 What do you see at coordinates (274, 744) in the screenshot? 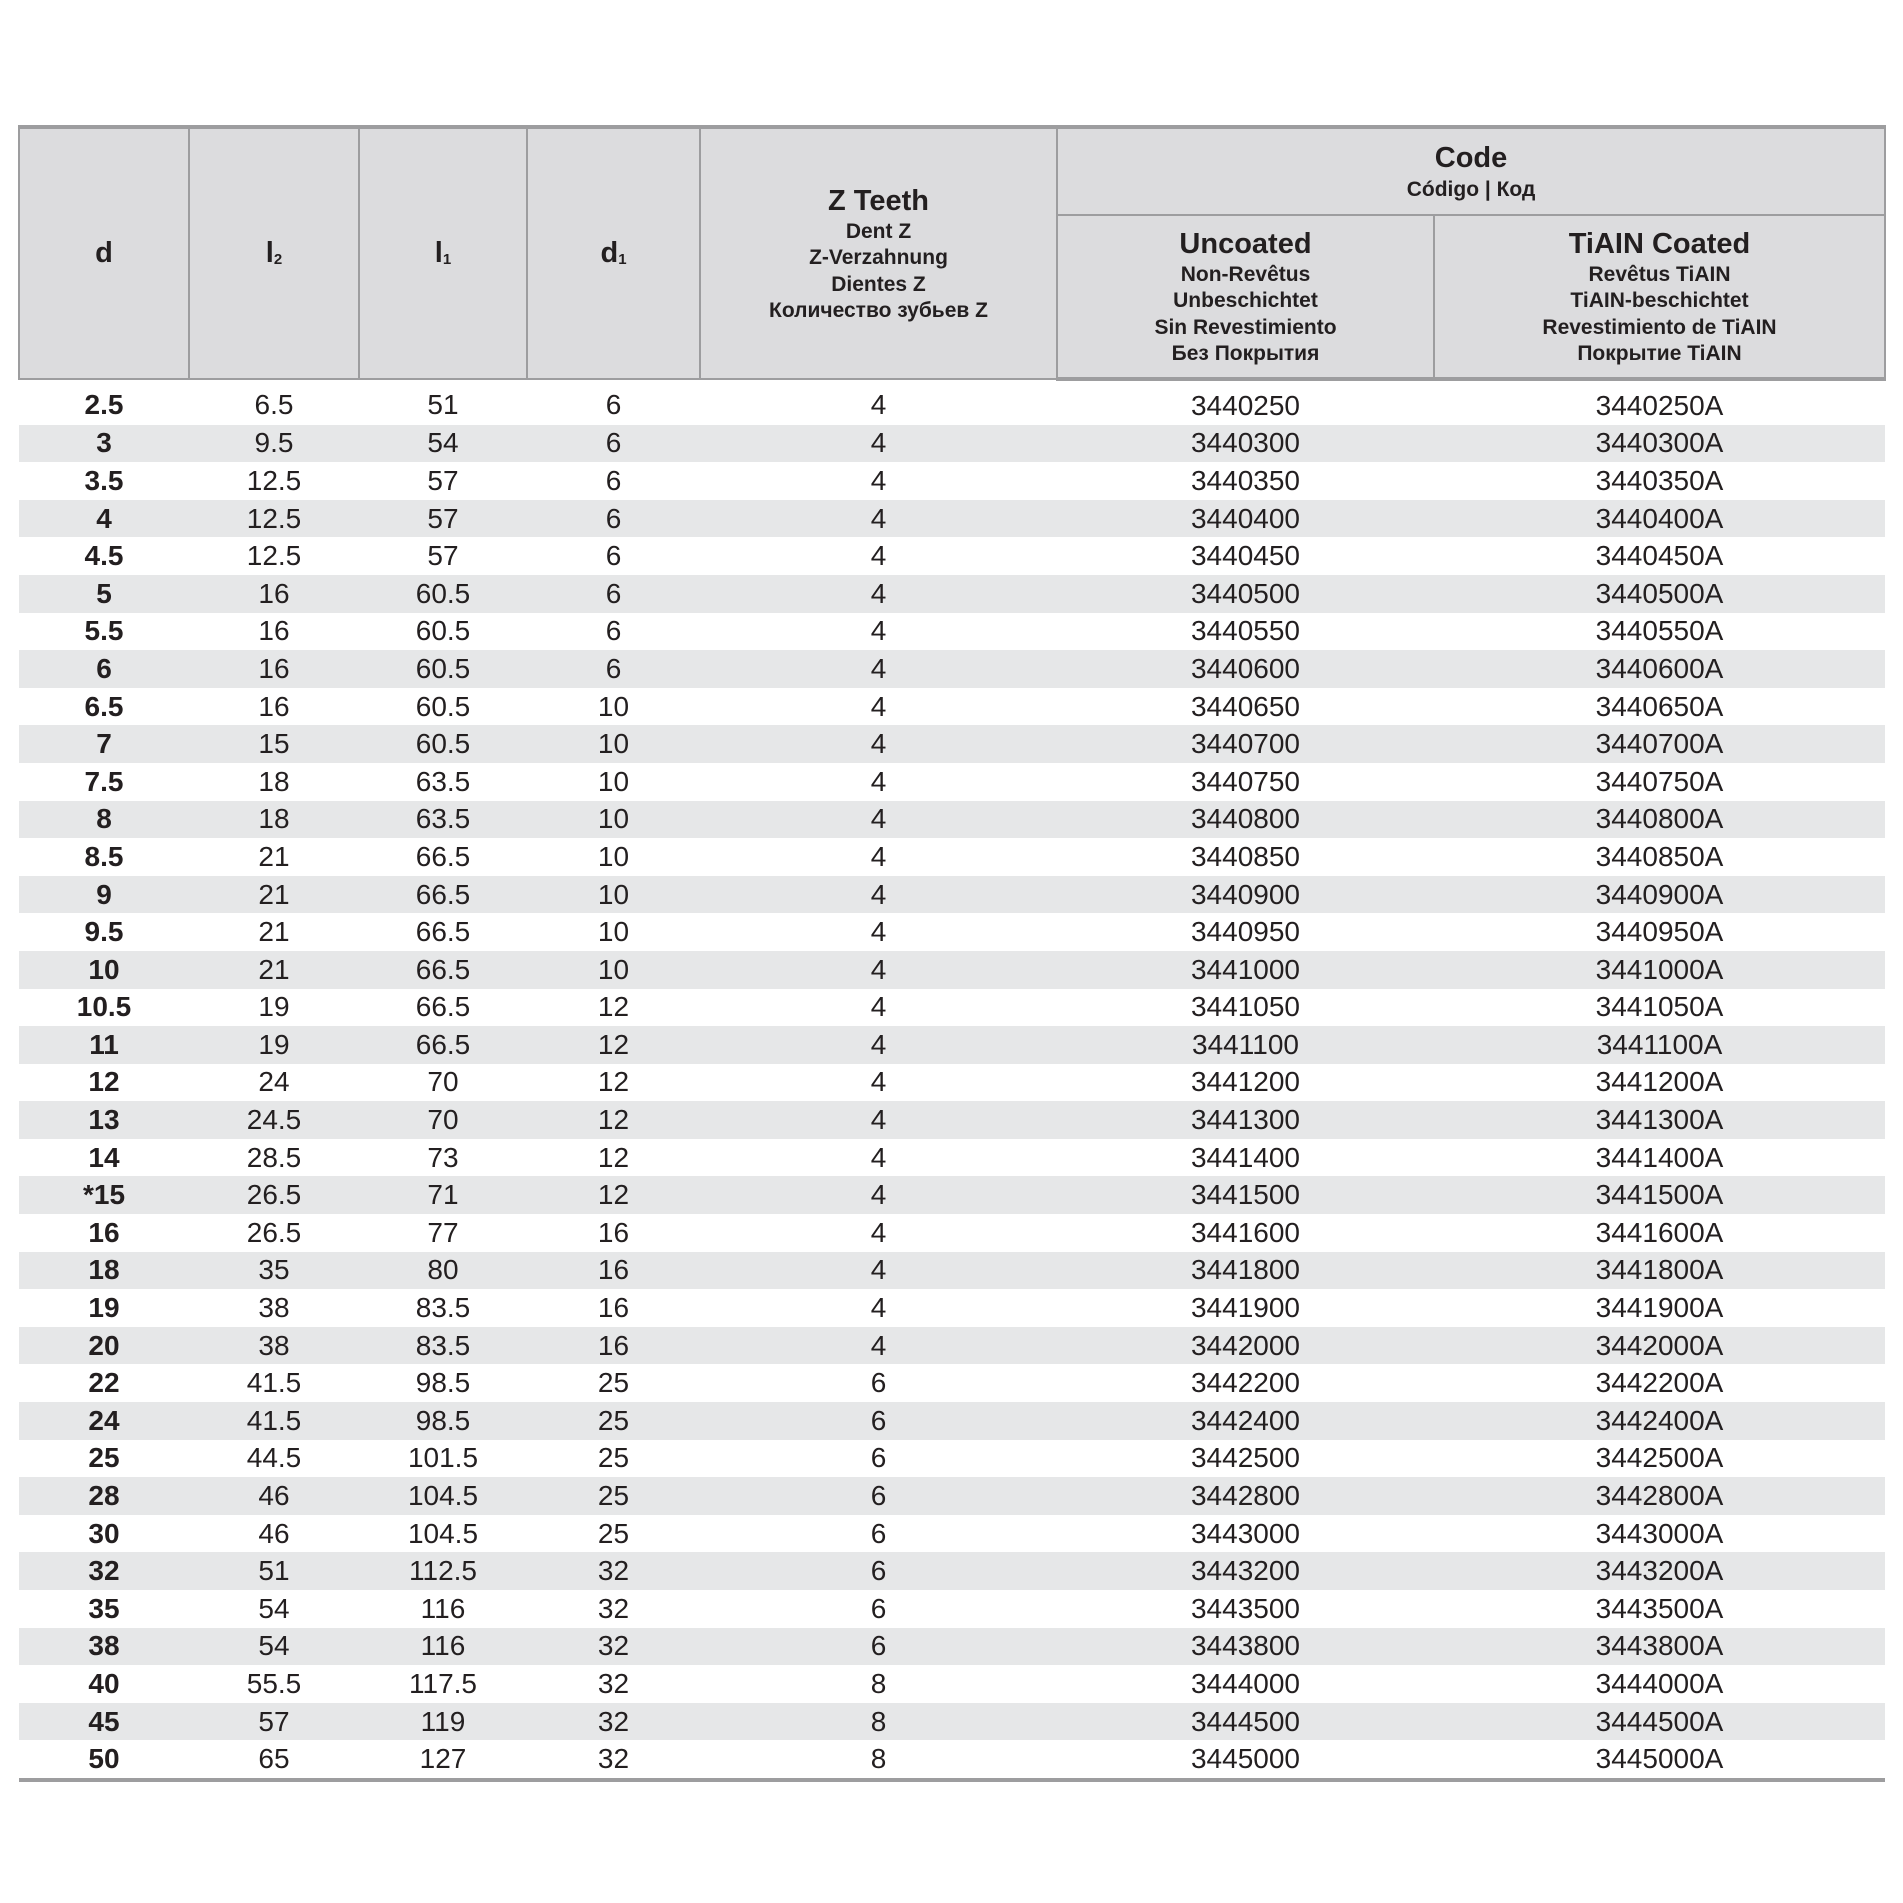
I see `cell-l2: 15` at bounding box center [274, 744].